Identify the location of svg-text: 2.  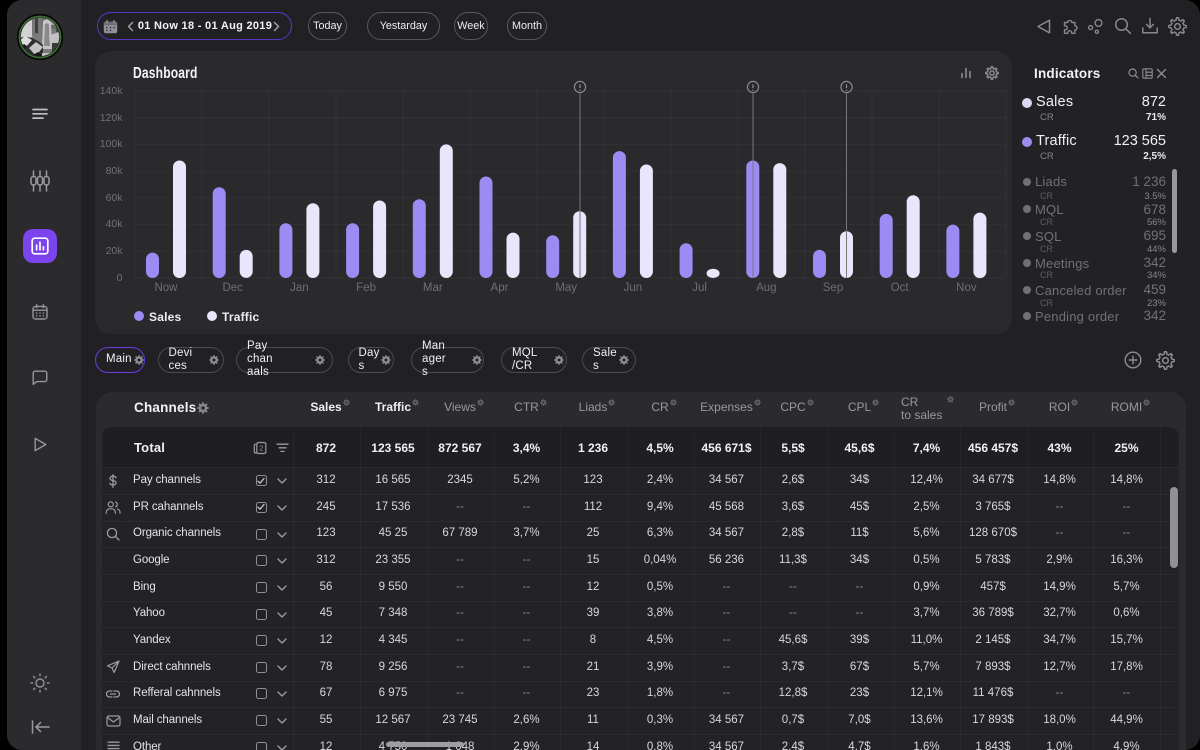
(261, 449).